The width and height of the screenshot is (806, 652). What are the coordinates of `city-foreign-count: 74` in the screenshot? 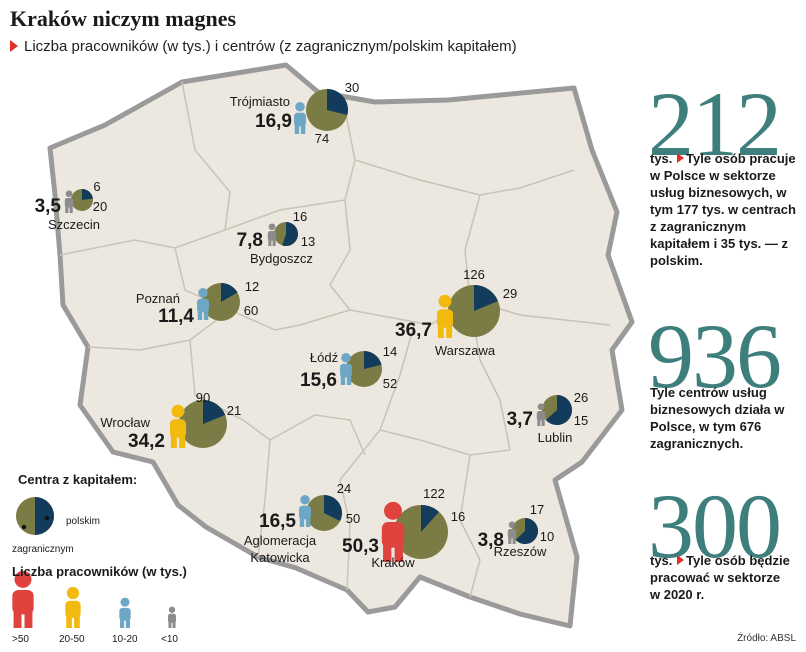 It's located at (322, 138).